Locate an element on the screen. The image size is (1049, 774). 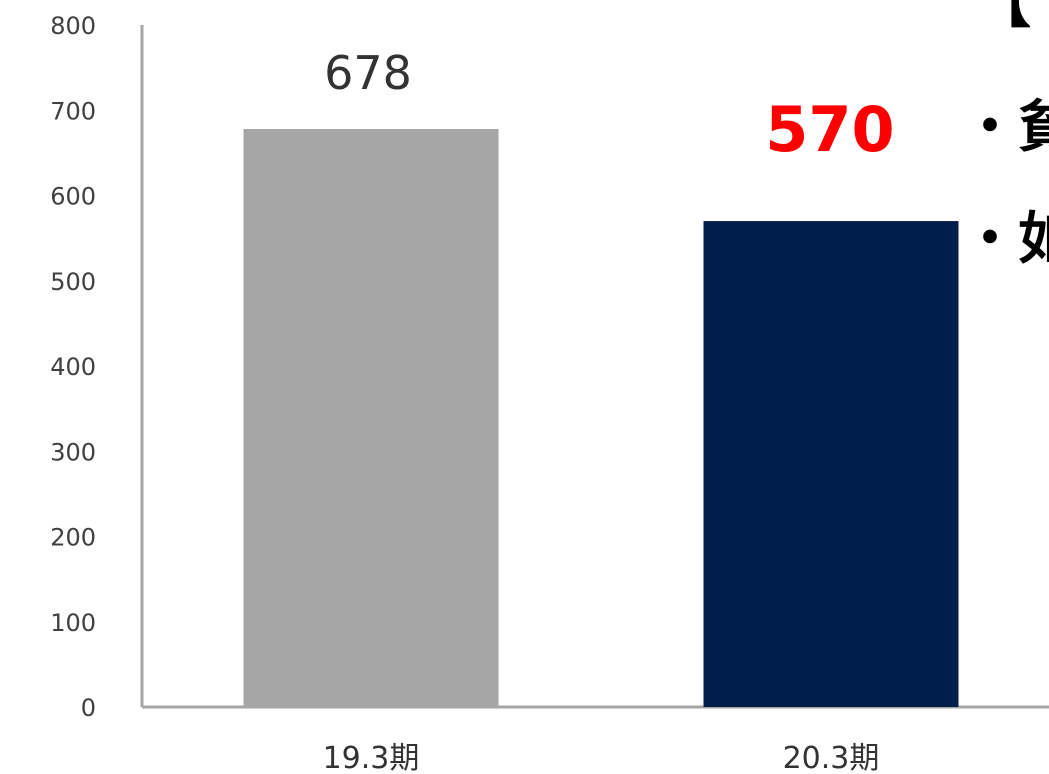
x-category-label-2: 20.3期 is located at coordinates (831, 757).